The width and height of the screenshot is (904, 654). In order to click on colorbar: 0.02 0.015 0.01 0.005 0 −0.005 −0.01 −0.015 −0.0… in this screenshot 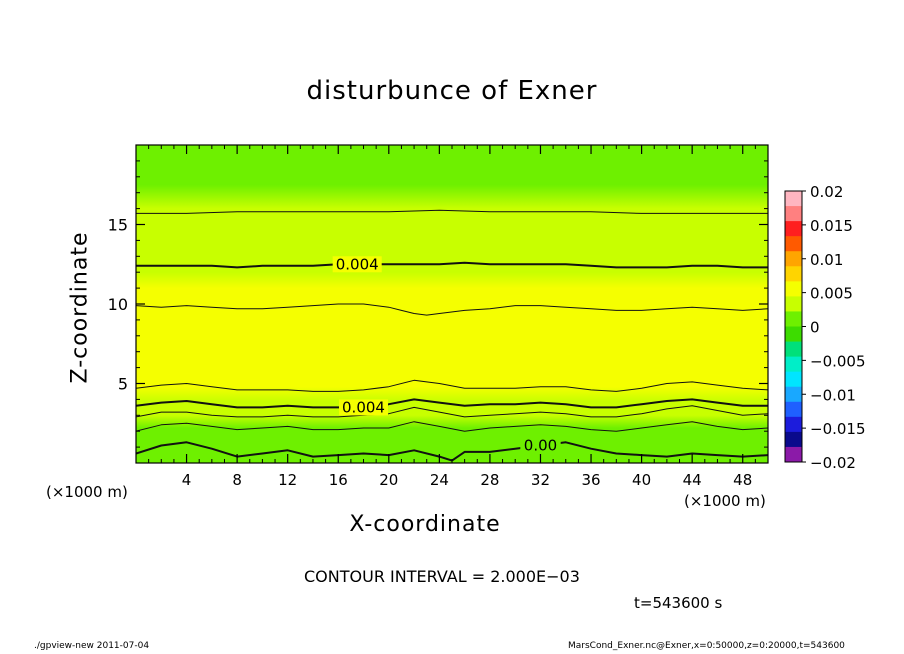, I will do `click(825, 327)`.